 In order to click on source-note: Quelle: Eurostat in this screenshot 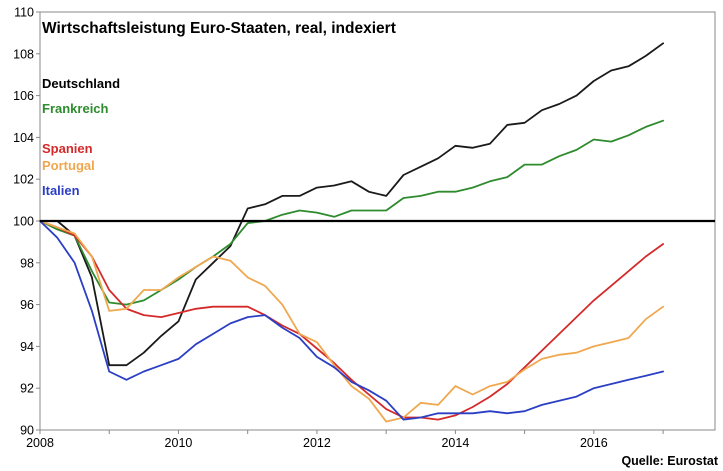, I will do `click(669, 461)`.